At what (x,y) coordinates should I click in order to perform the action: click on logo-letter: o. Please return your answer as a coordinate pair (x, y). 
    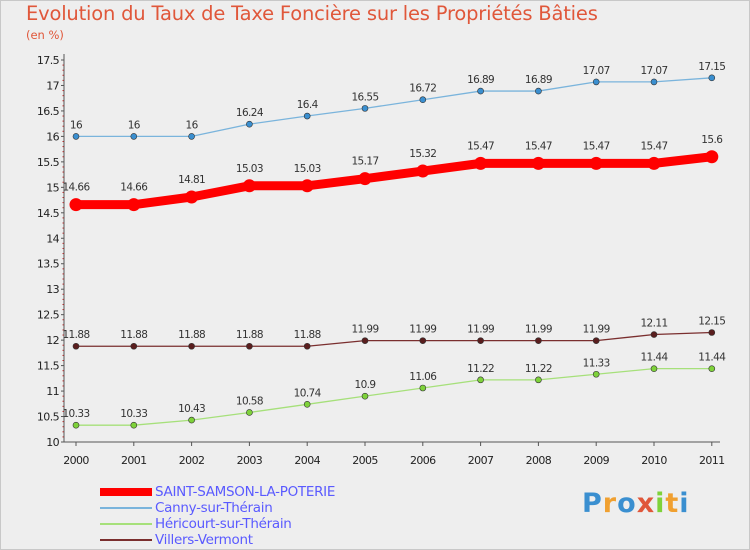
    Looking at the image, I should click on (627, 503).